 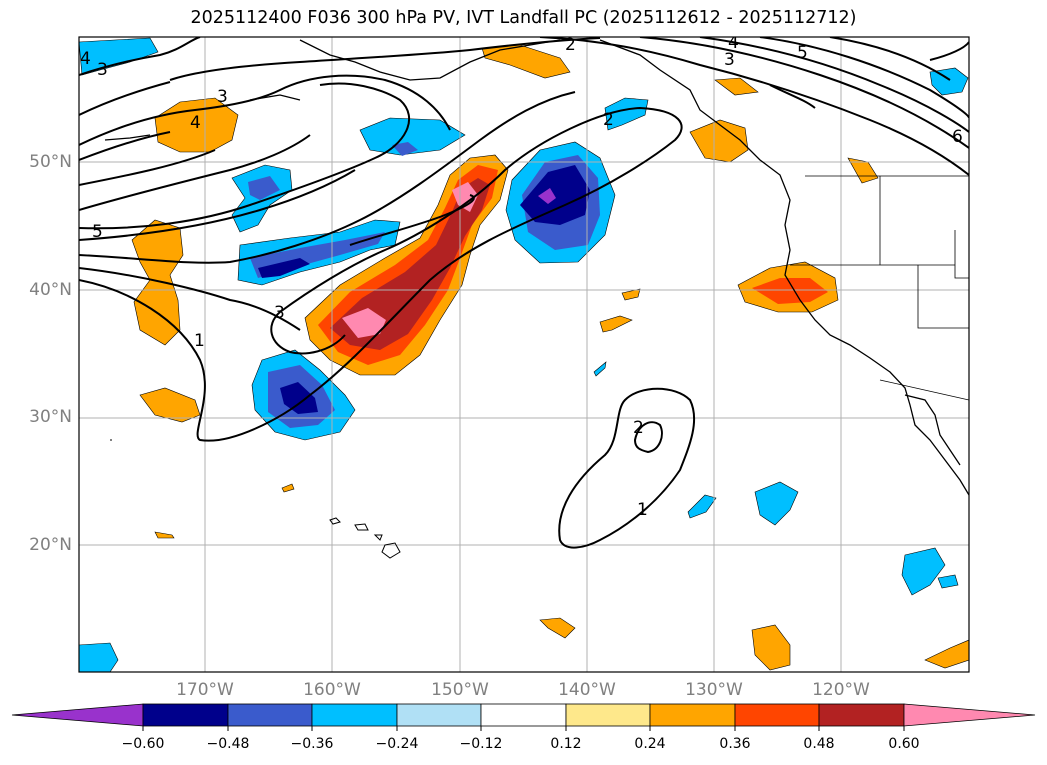 I want to click on colorbar-tick-label: −0.60, so click(x=143, y=744).